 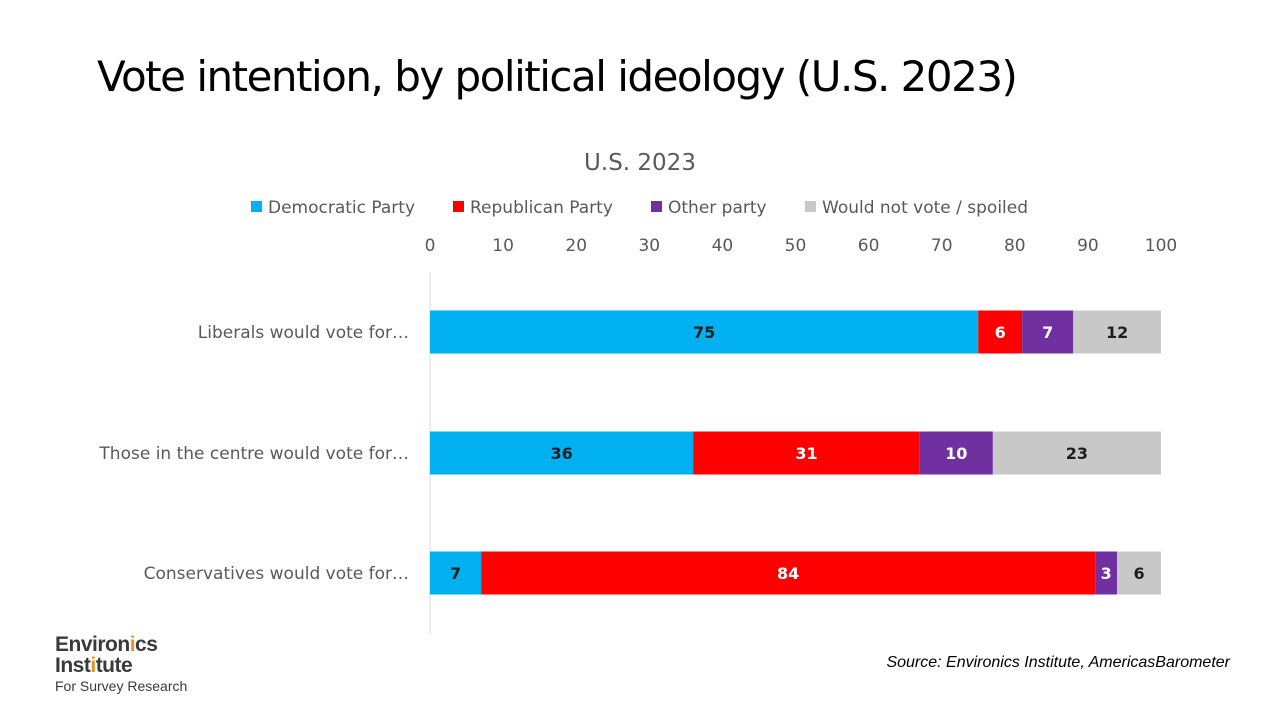 What do you see at coordinates (94, 665) in the screenshot?
I see `logo-line-2: Institute` at bounding box center [94, 665].